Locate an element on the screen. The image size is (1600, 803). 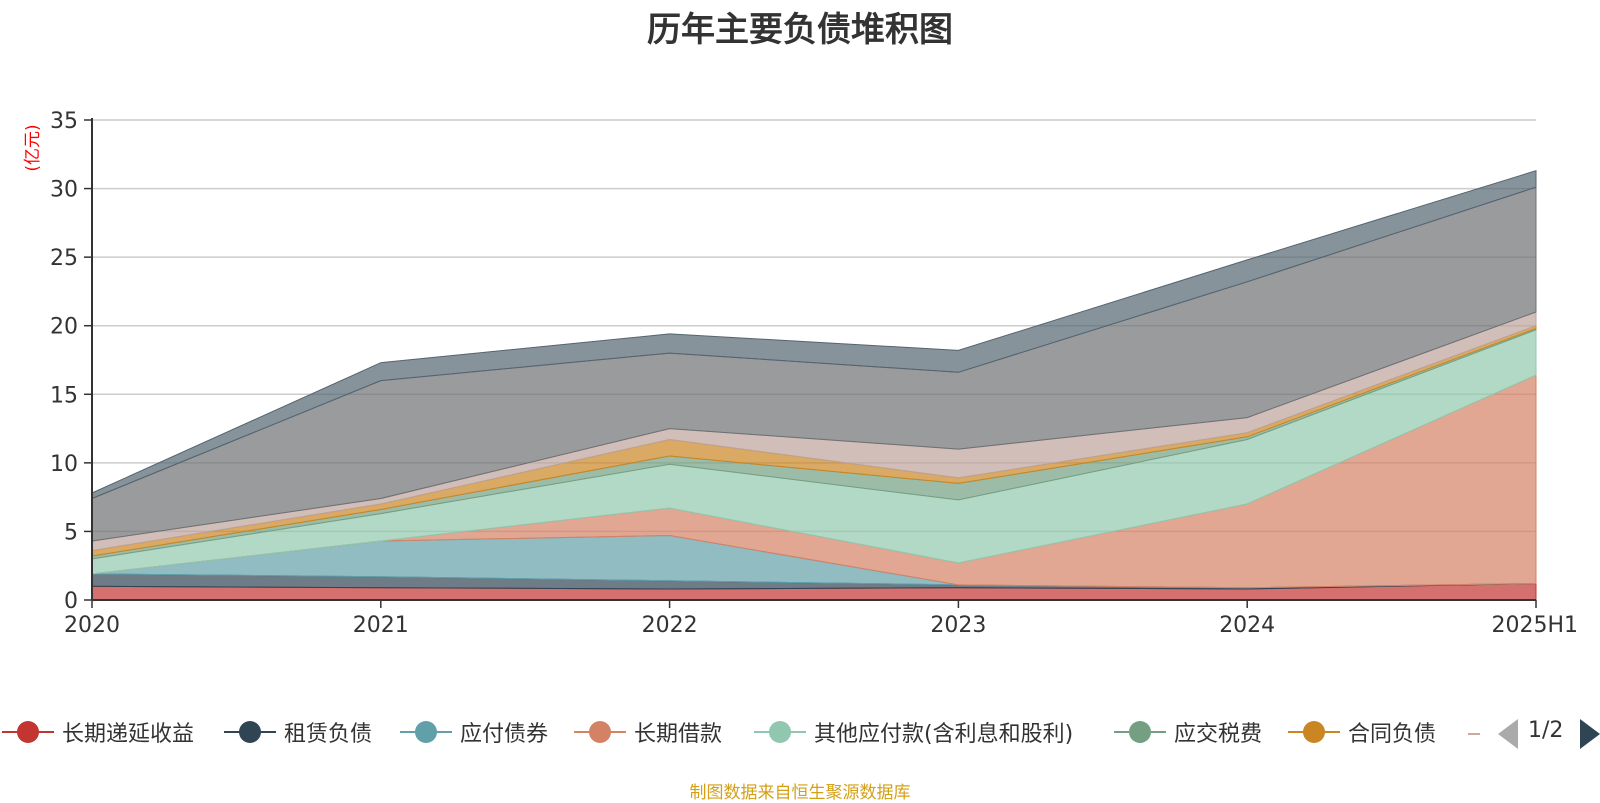
y-tick-label: 0 is located at coordinates (71, 601).